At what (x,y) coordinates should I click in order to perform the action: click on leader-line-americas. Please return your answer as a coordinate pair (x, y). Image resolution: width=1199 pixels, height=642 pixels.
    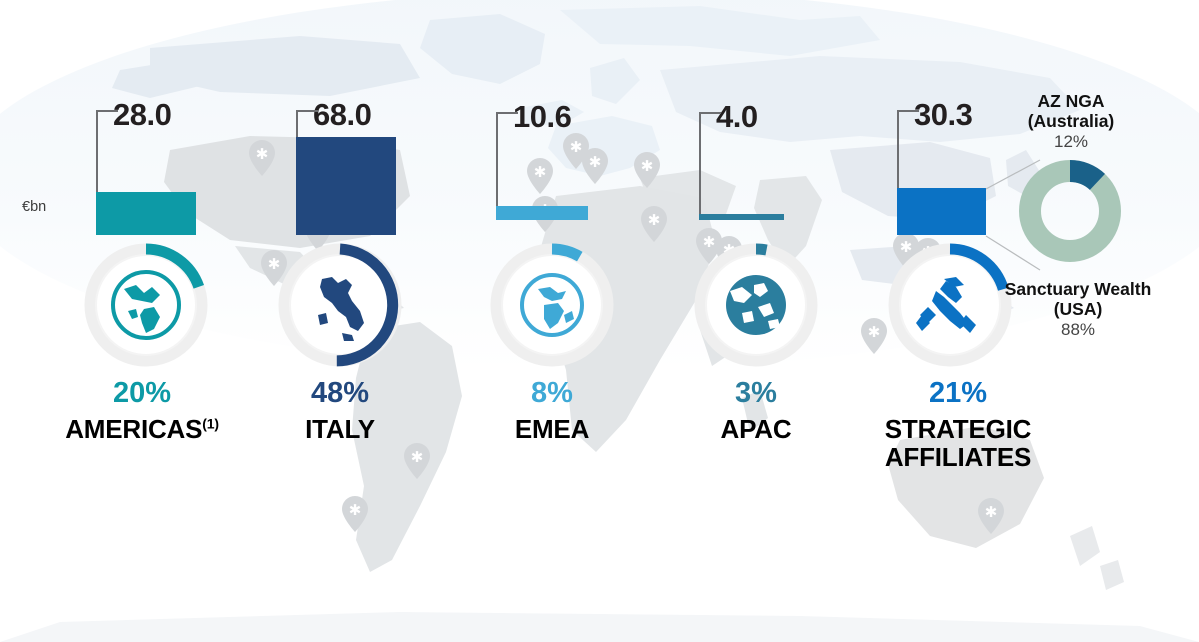
    Looking at the image, I should click on (107, 152).